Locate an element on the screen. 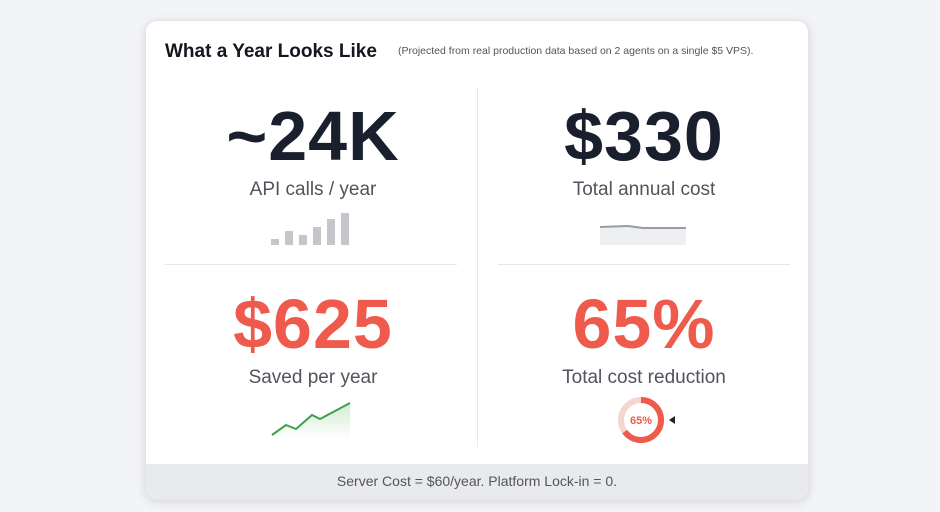 The width and height of the screenshot is (940, 512). mini-trend is located at coordinates (311, 420).